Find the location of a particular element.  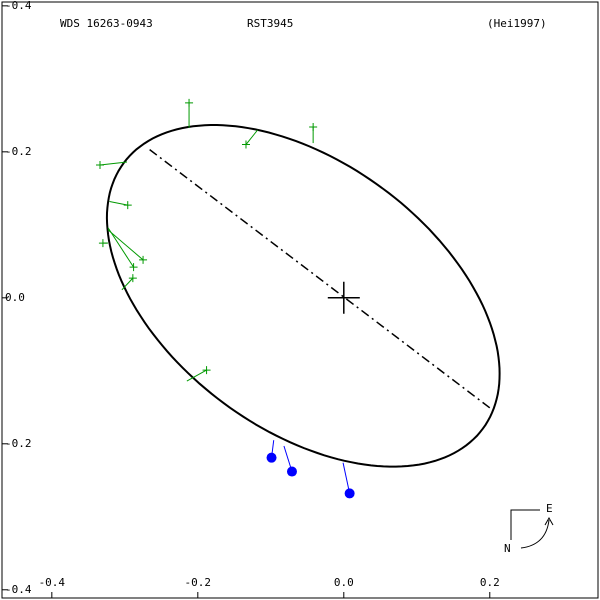

reference: (Hei1997) is located at coordinates (517, 23).